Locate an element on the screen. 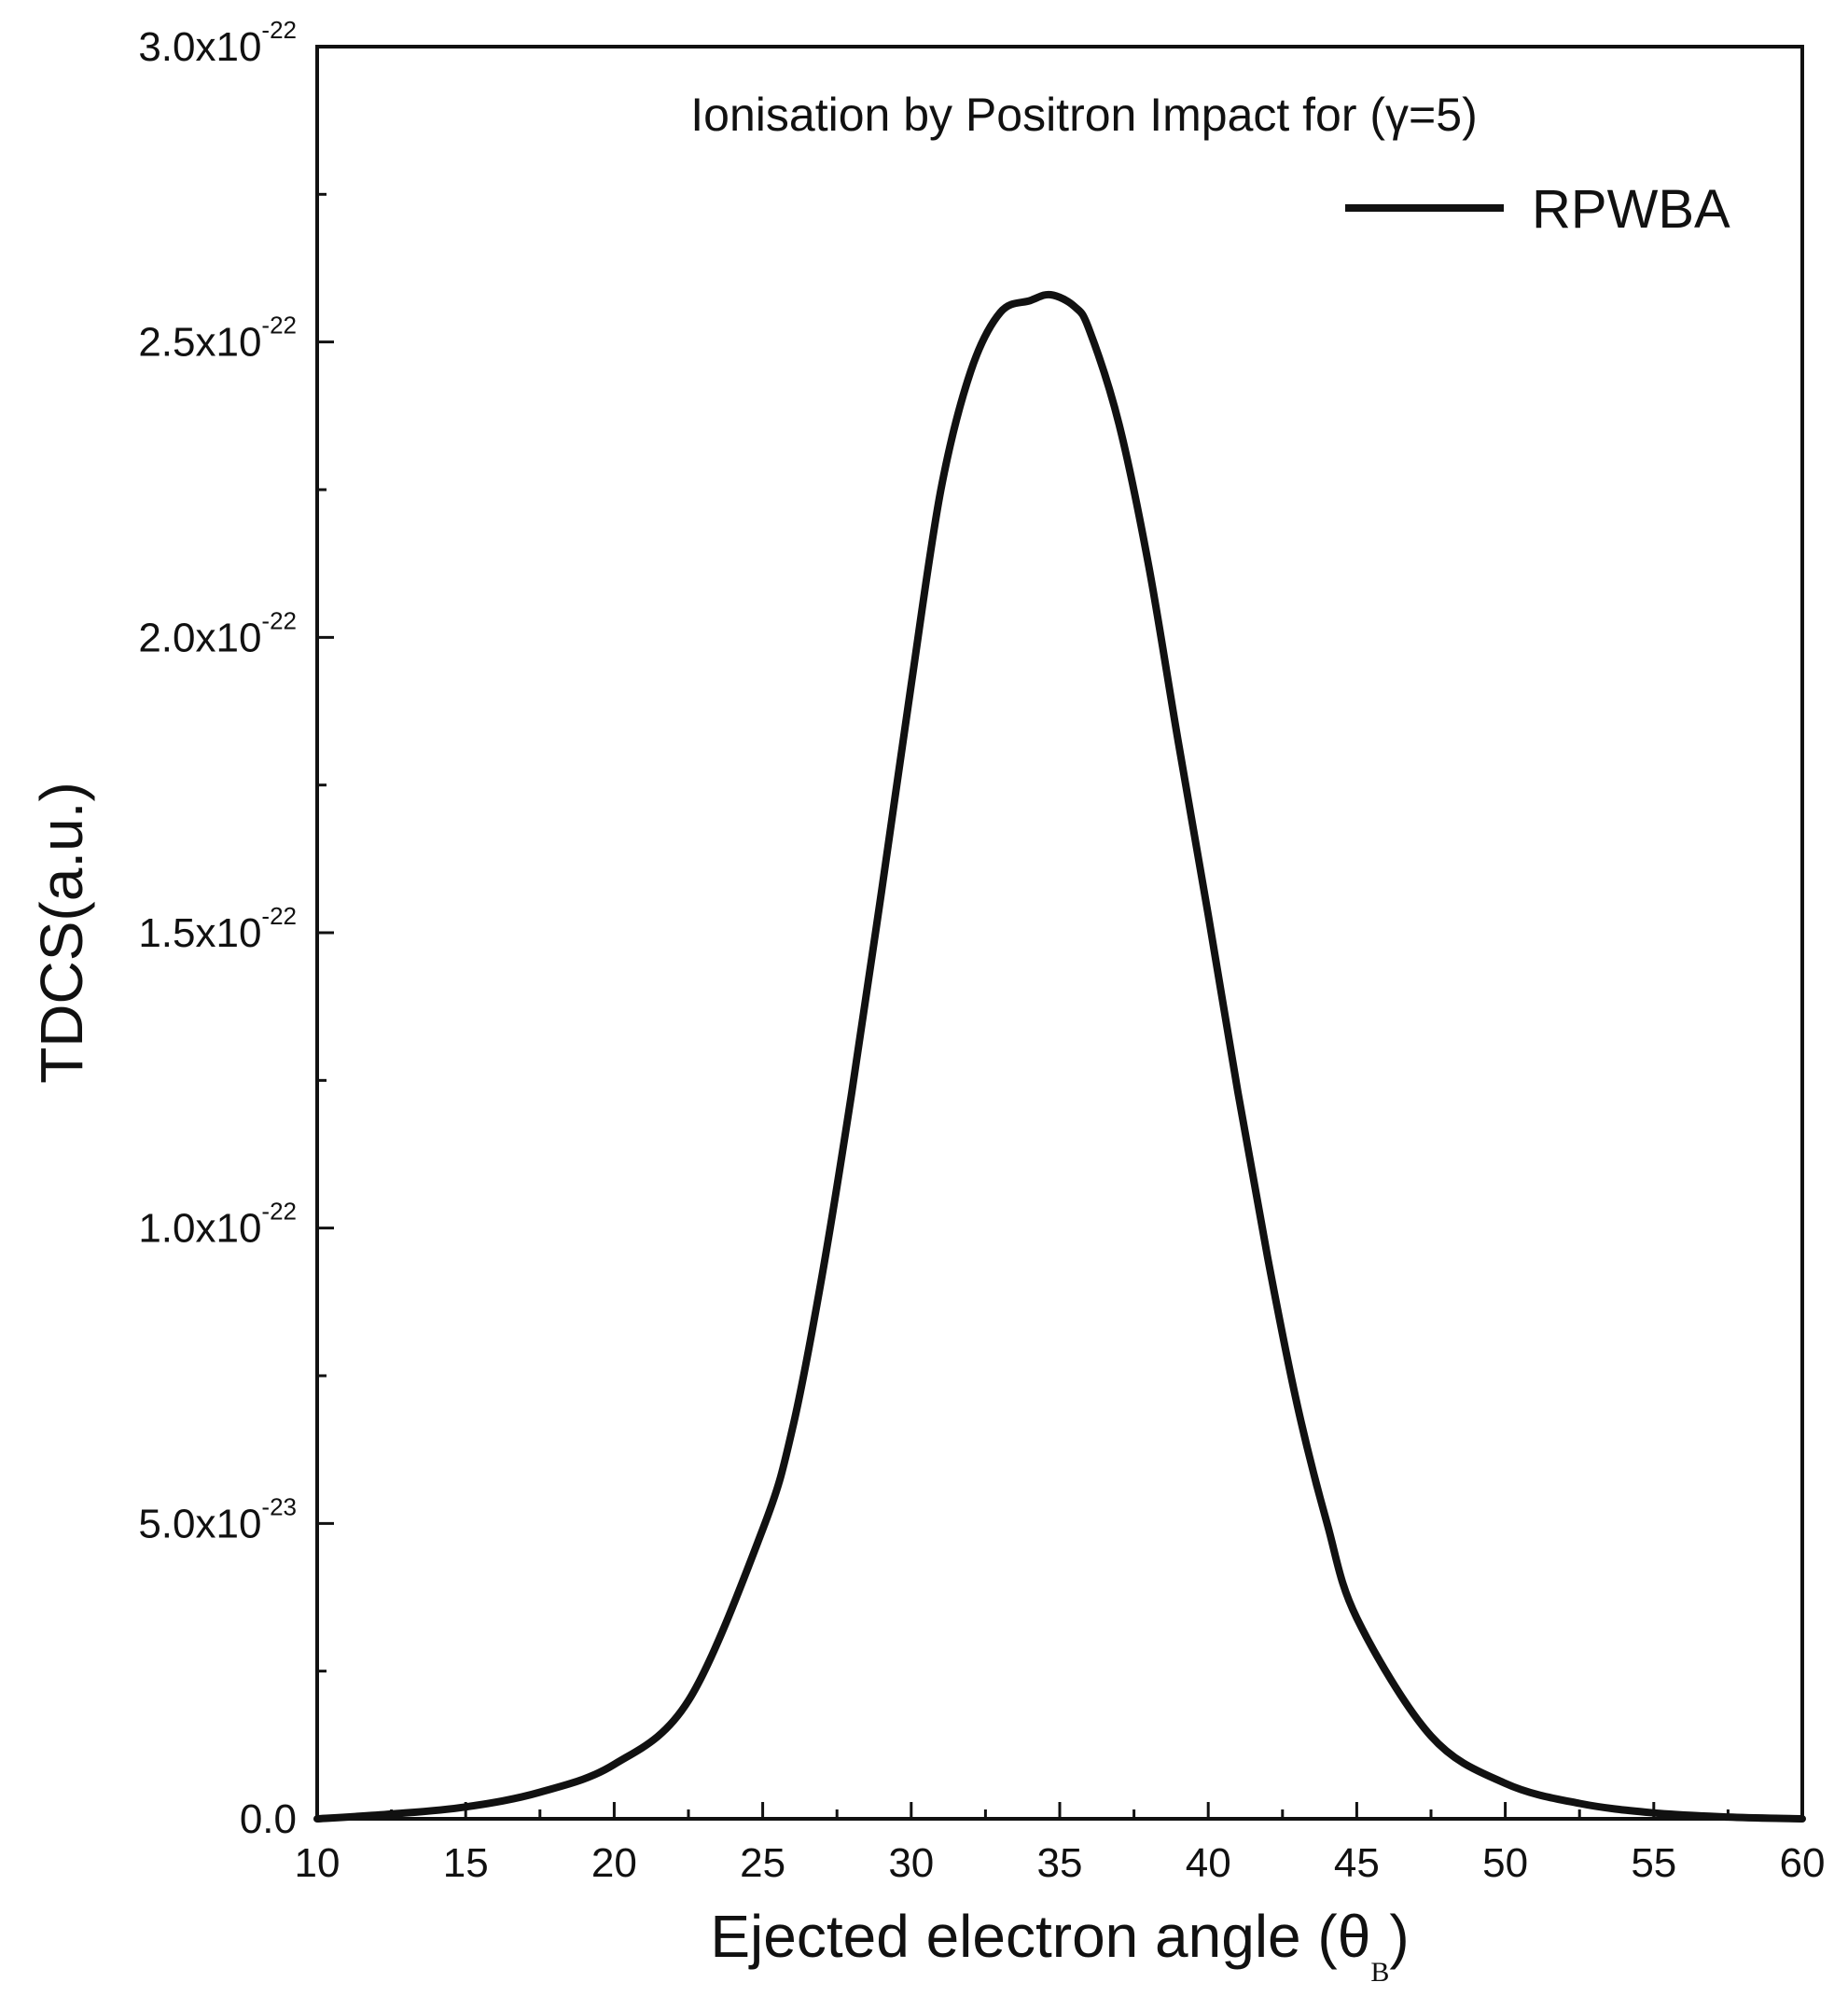 The image size is (1848, 2010). x-tick-label: 40 is located at coordinates (1208, 1863).